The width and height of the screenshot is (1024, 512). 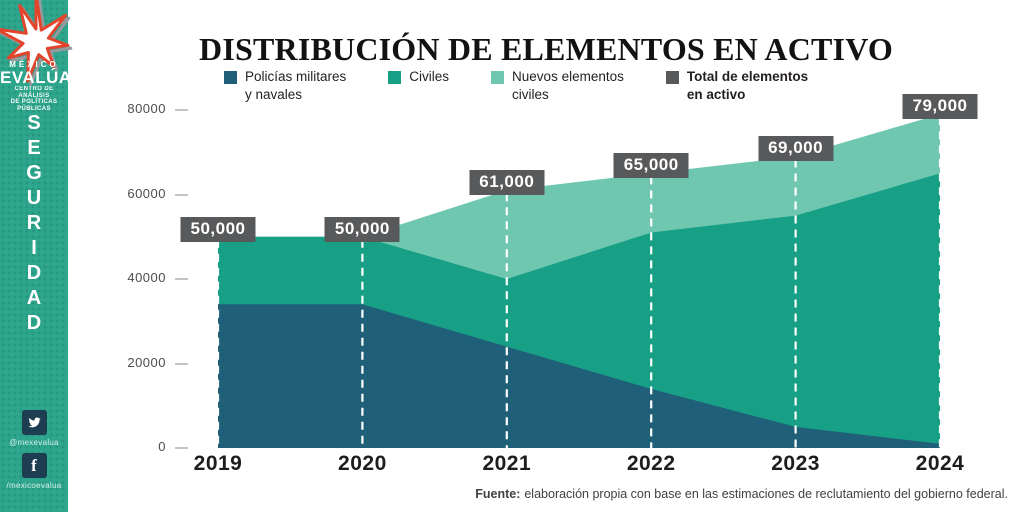 I want to click on legend-item-2: Nuevos elementos civiles, so click(x=557, y=85).